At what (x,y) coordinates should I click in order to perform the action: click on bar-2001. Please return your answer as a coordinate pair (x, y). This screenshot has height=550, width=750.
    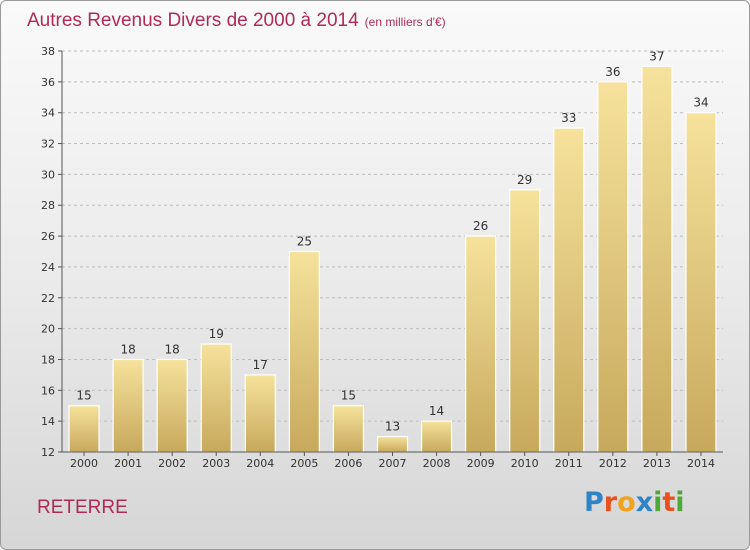
    Looking at the image, I should click on (128, 405).